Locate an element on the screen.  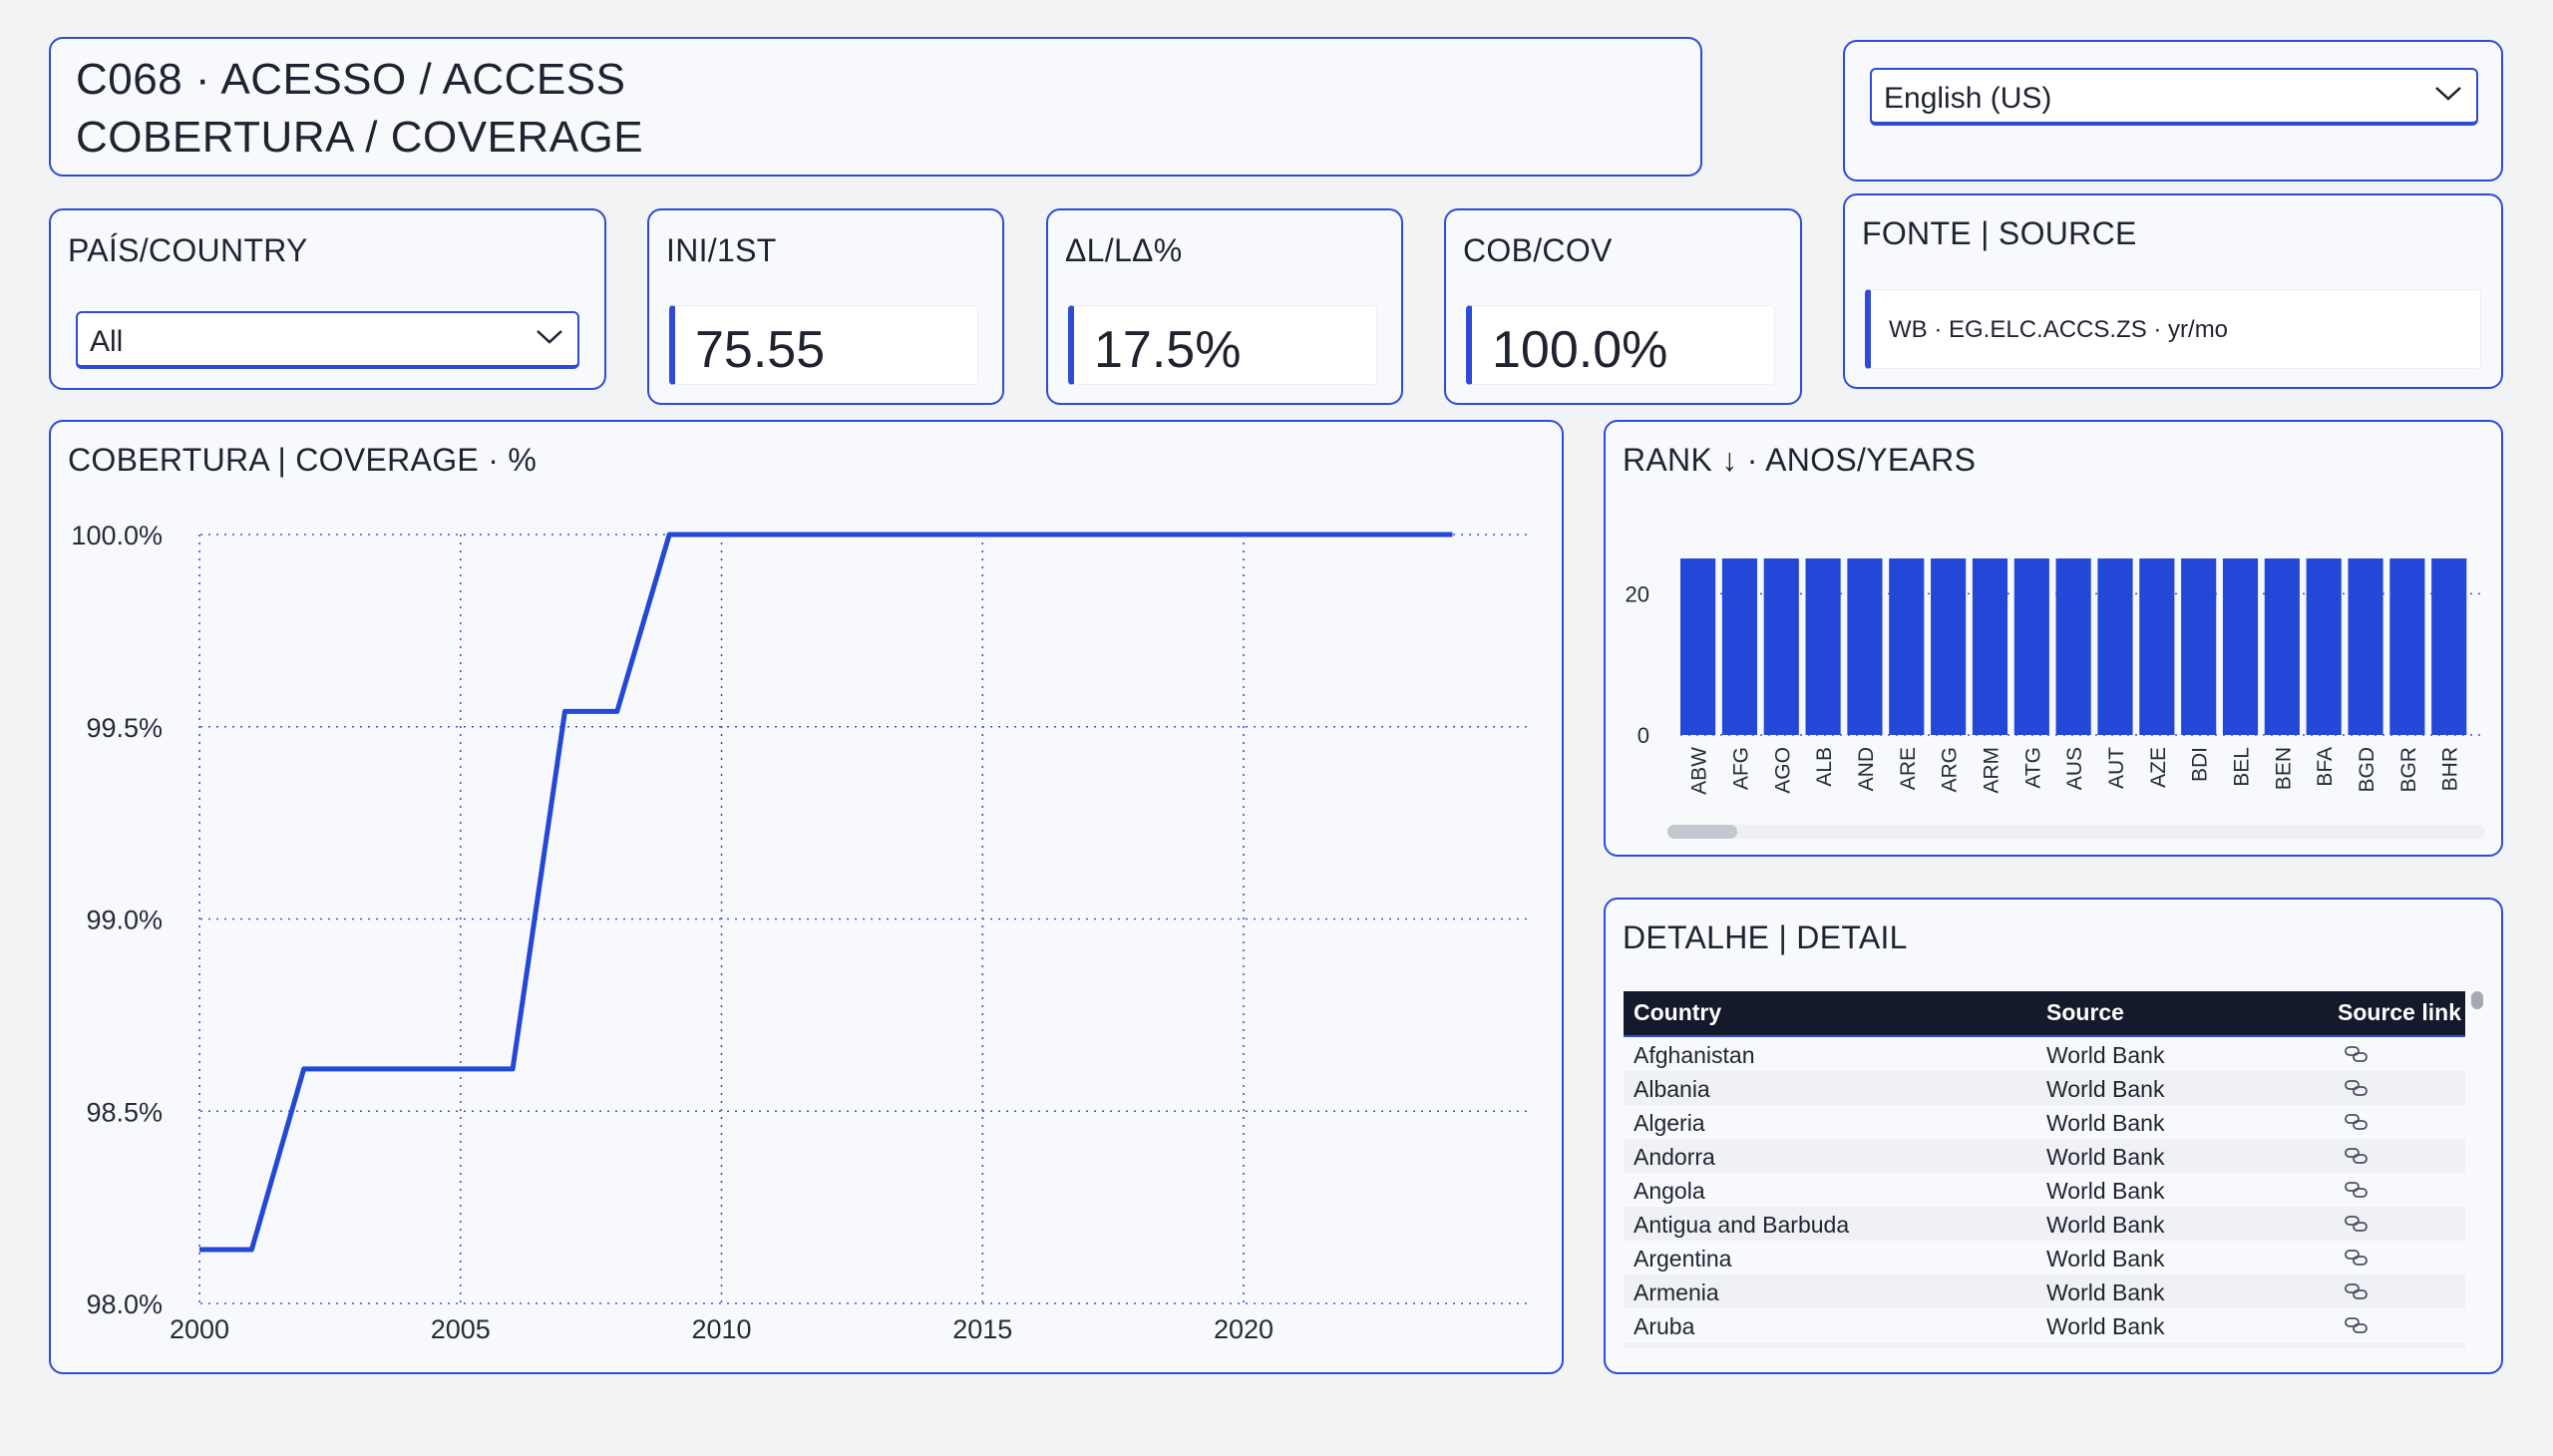
x-tick-label: 2005 is located at coordinates (461, 1329).